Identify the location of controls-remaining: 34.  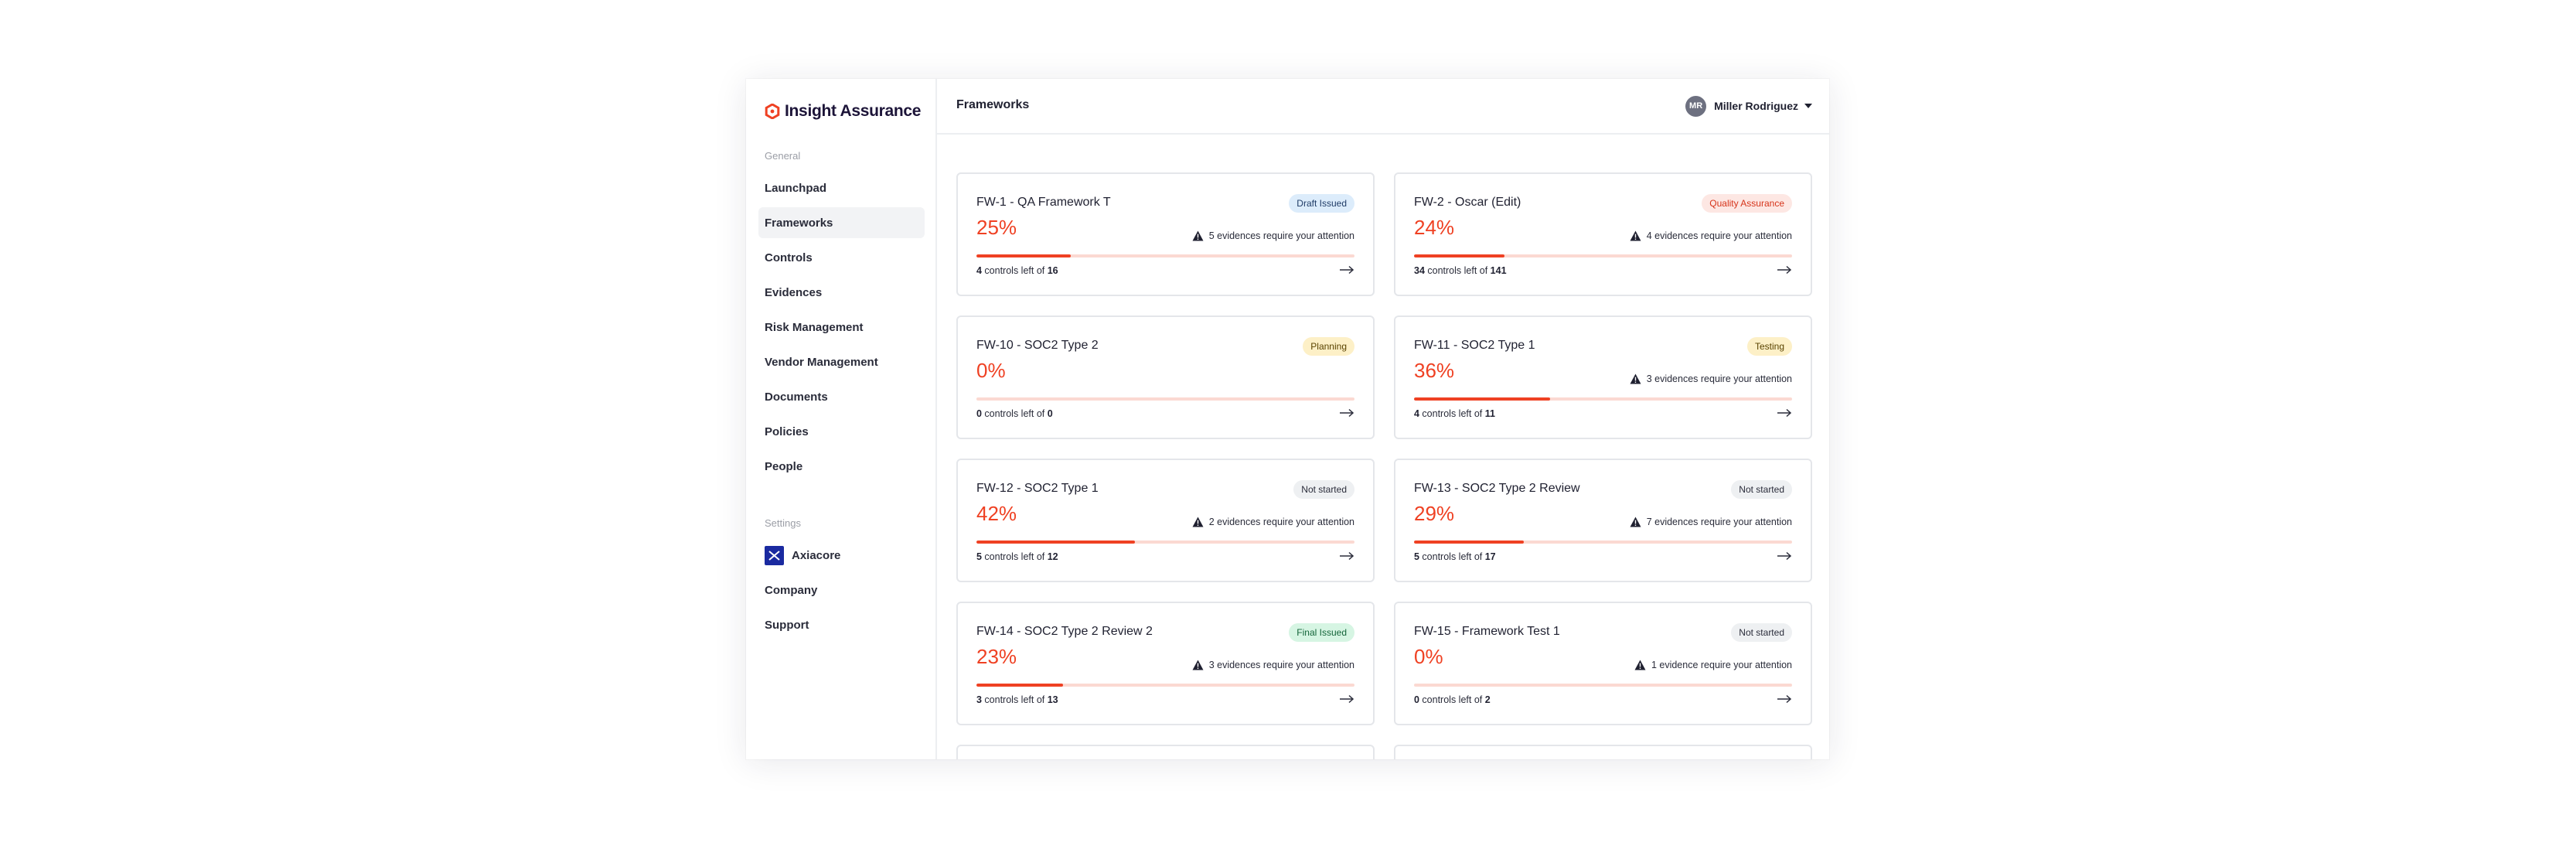
(1419, 270).